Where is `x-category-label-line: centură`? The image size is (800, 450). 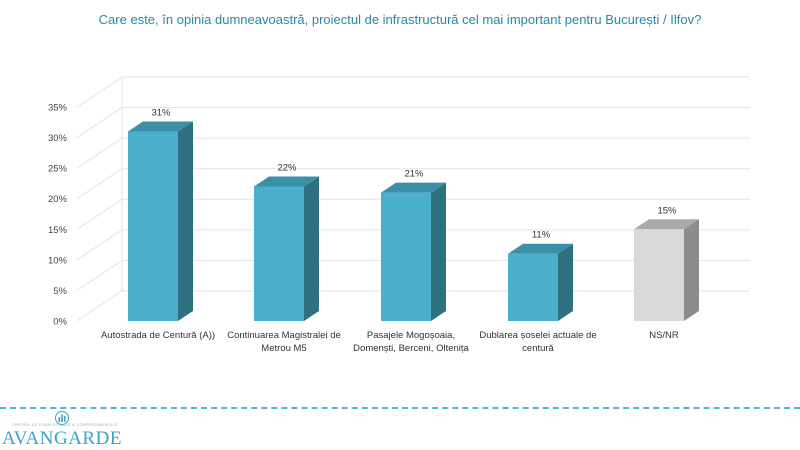 x-category-label-line: centură is located at coordinates (538, 348).